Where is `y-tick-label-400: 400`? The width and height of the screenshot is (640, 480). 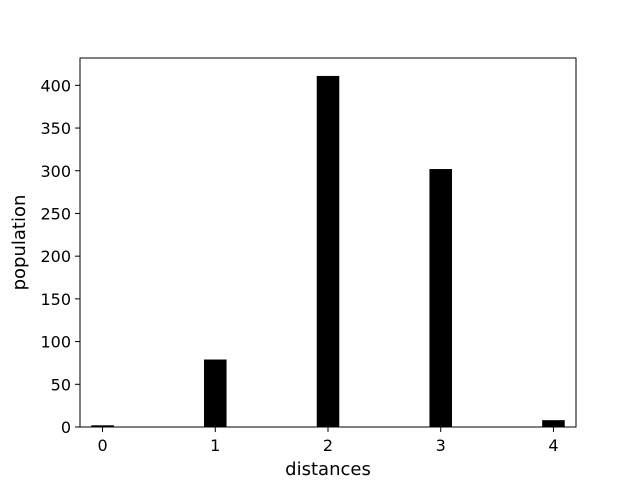 y-tick-label-400: 400 is located at coordinates (55, 85).